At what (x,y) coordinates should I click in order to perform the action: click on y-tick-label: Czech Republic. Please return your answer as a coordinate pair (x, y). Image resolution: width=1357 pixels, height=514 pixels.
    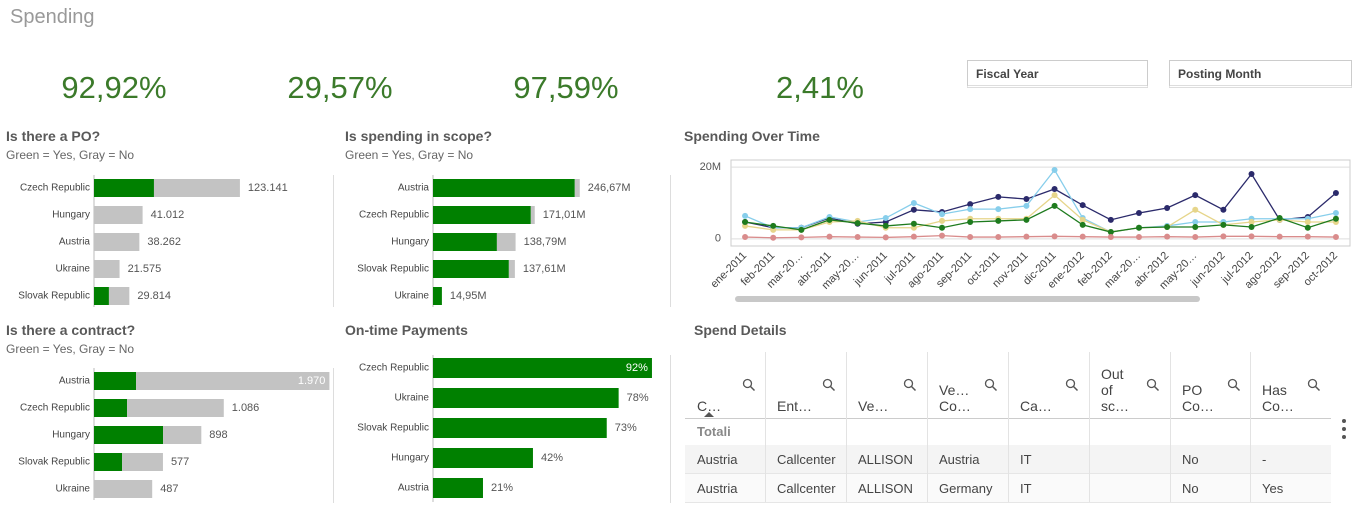
    Looking at the image, I should click on (55, 408).